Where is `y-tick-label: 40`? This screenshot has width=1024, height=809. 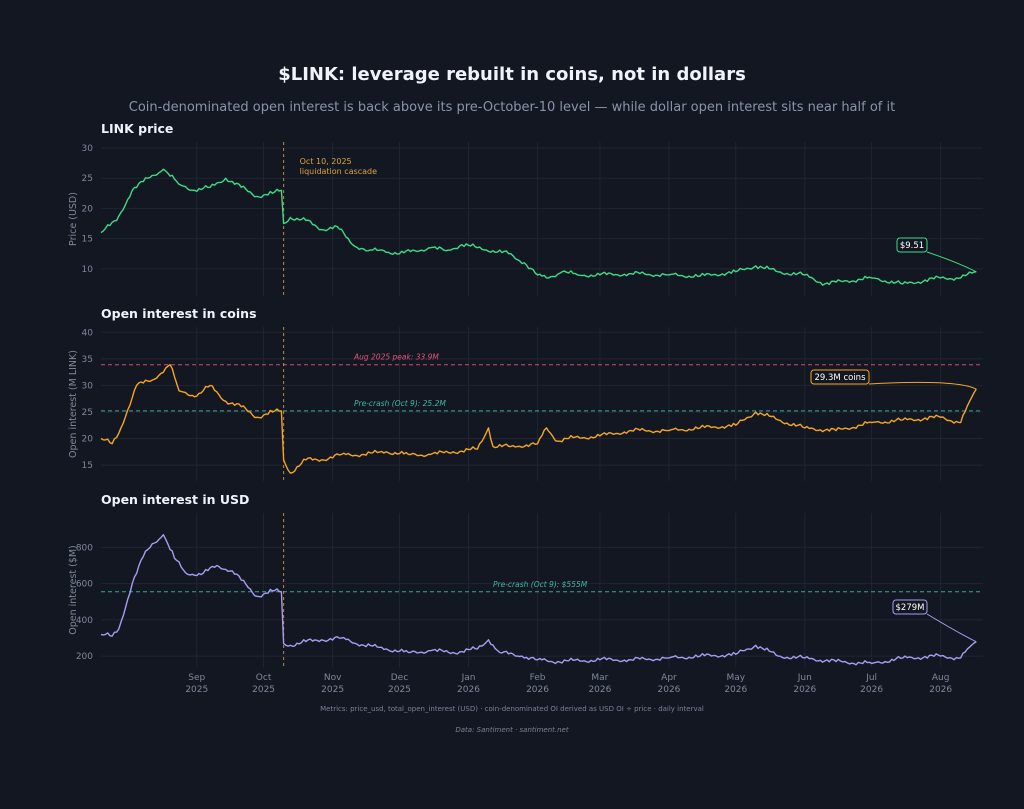 y-tick-label: 40 is located at coordinates (88, 333).